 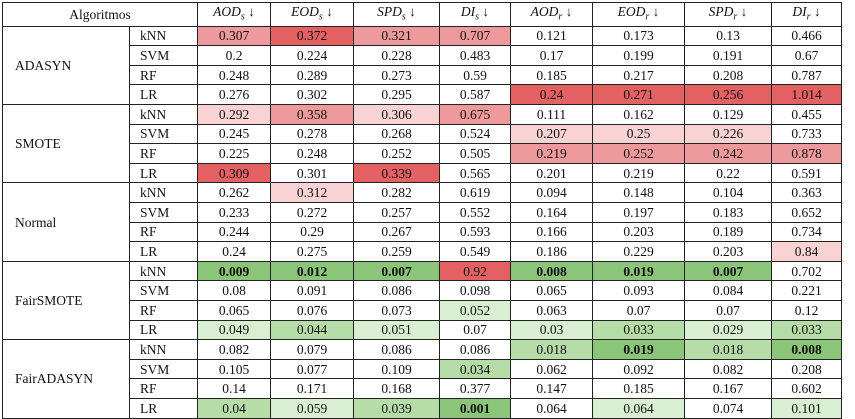 I want to click on metric-cell: 0.707, so click(x=475, y=36).